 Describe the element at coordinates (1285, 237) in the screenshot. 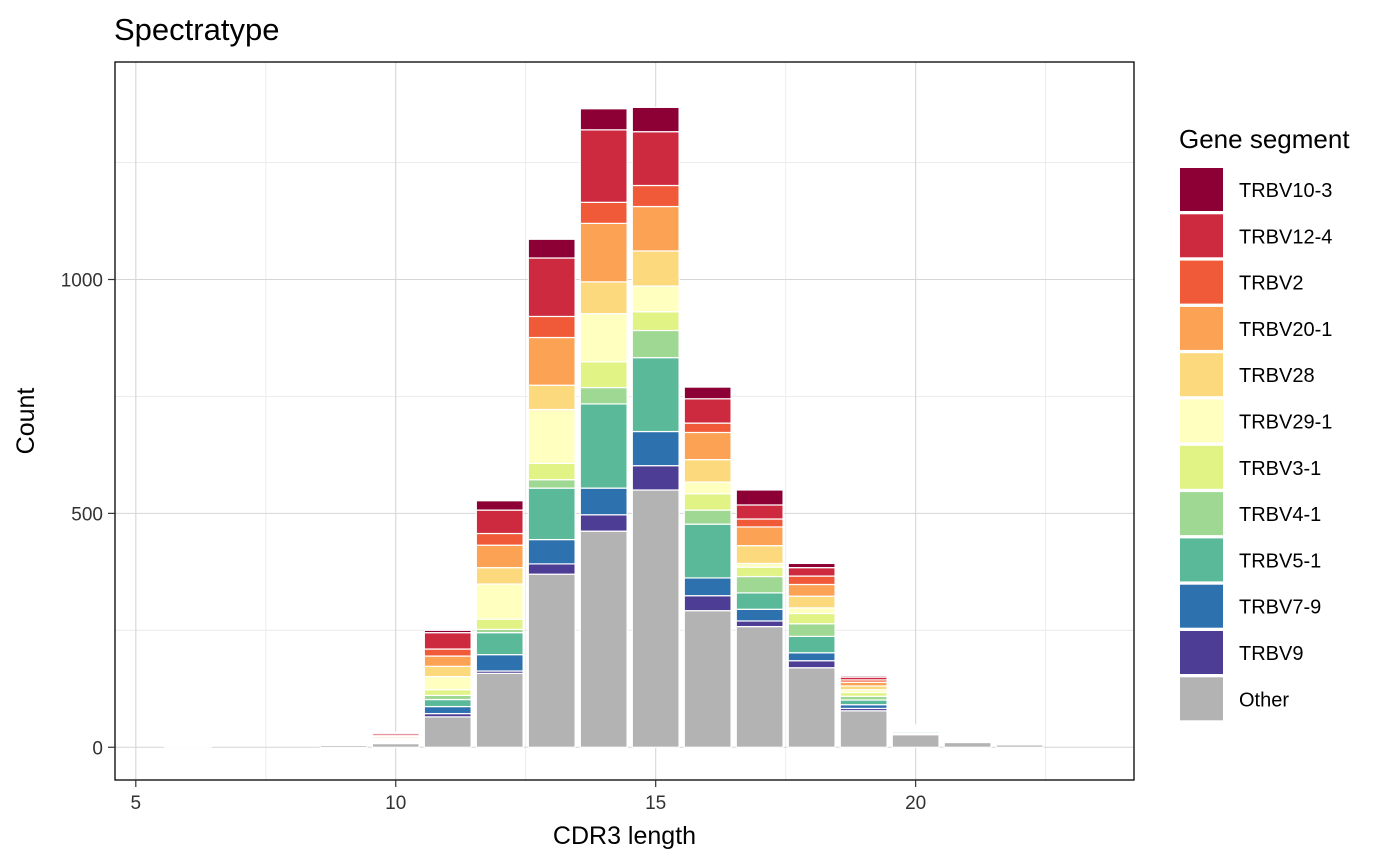

I see `legend-label: TRBV12-4` at that location.